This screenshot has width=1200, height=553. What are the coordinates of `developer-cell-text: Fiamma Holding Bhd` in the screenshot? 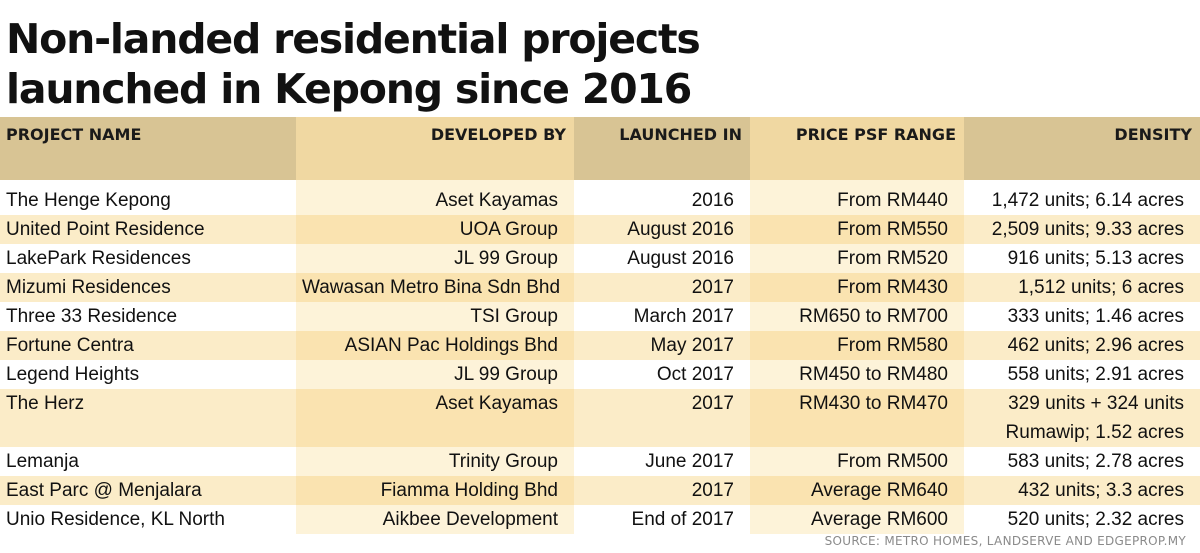 It's located at (469, 490).